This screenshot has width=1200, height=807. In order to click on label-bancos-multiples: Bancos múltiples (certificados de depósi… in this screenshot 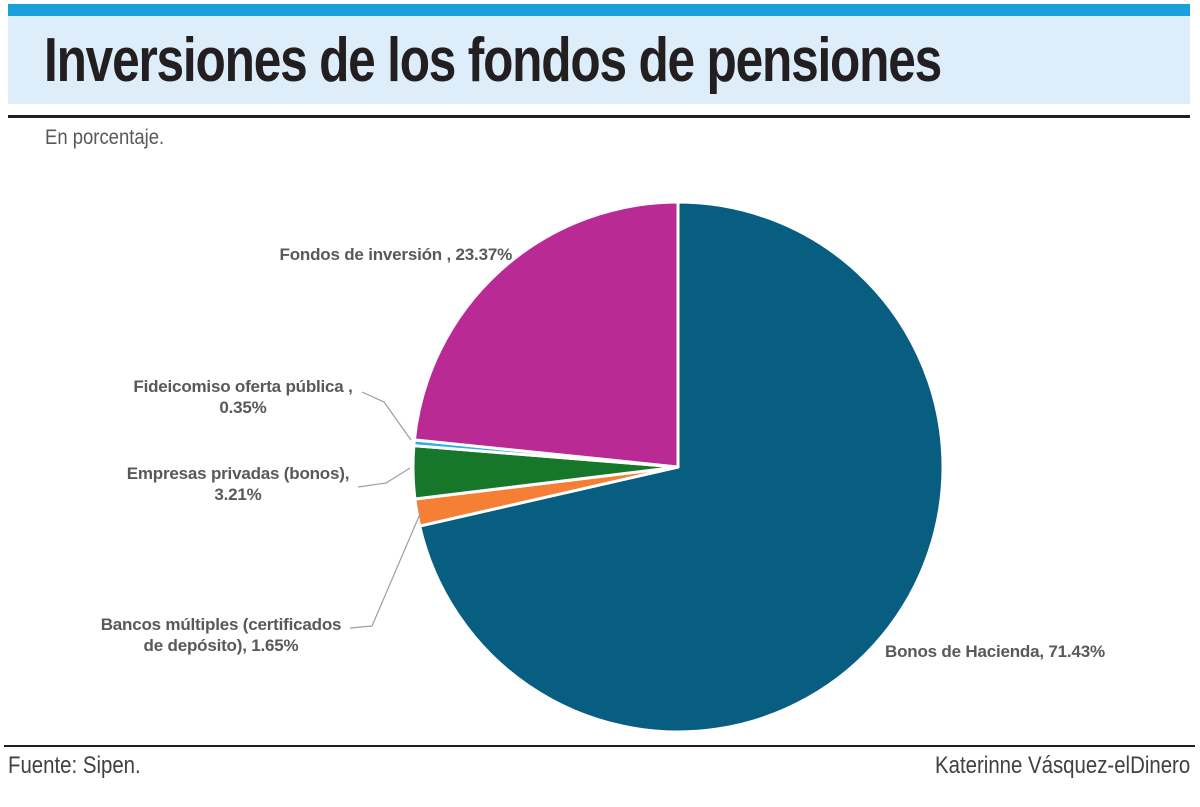, I will do `click(221, 635)`.